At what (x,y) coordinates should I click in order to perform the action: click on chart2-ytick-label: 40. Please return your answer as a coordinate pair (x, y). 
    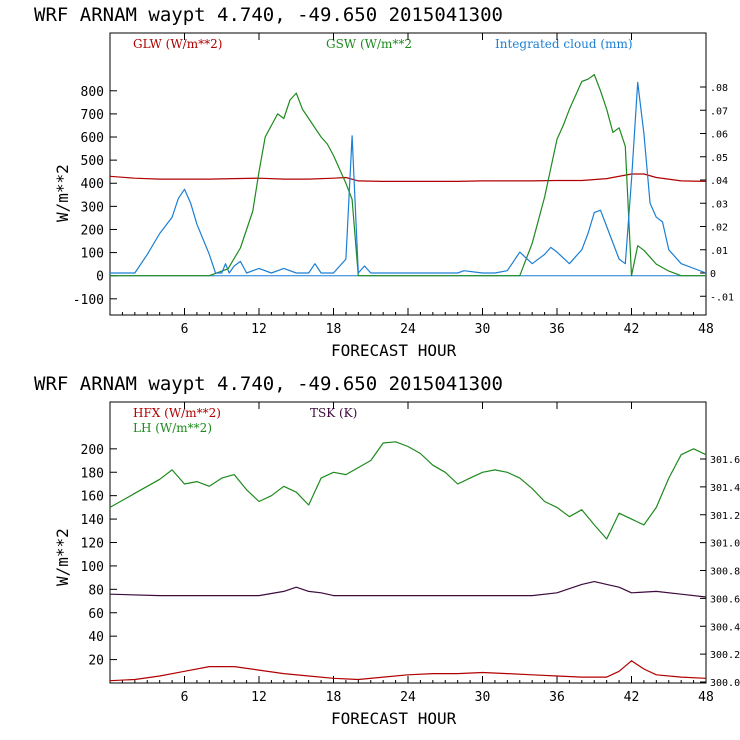
    Looking at the image, I should click on (96, 637).